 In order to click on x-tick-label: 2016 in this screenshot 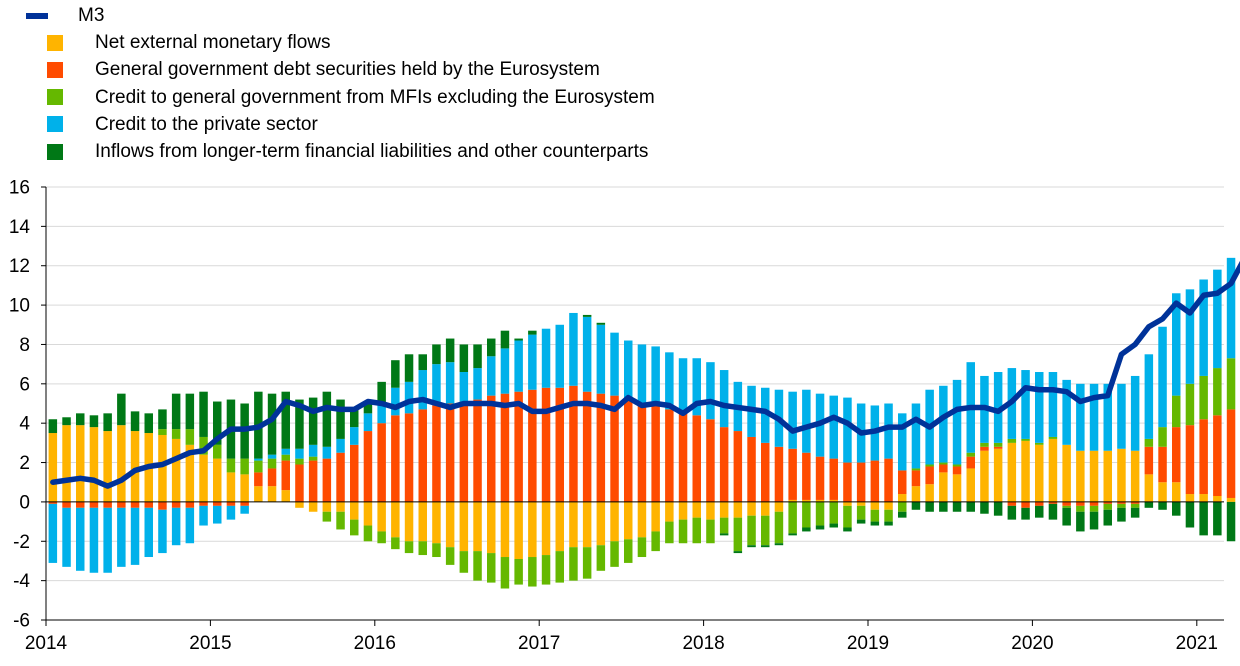, I will do `click(375, 643)`.